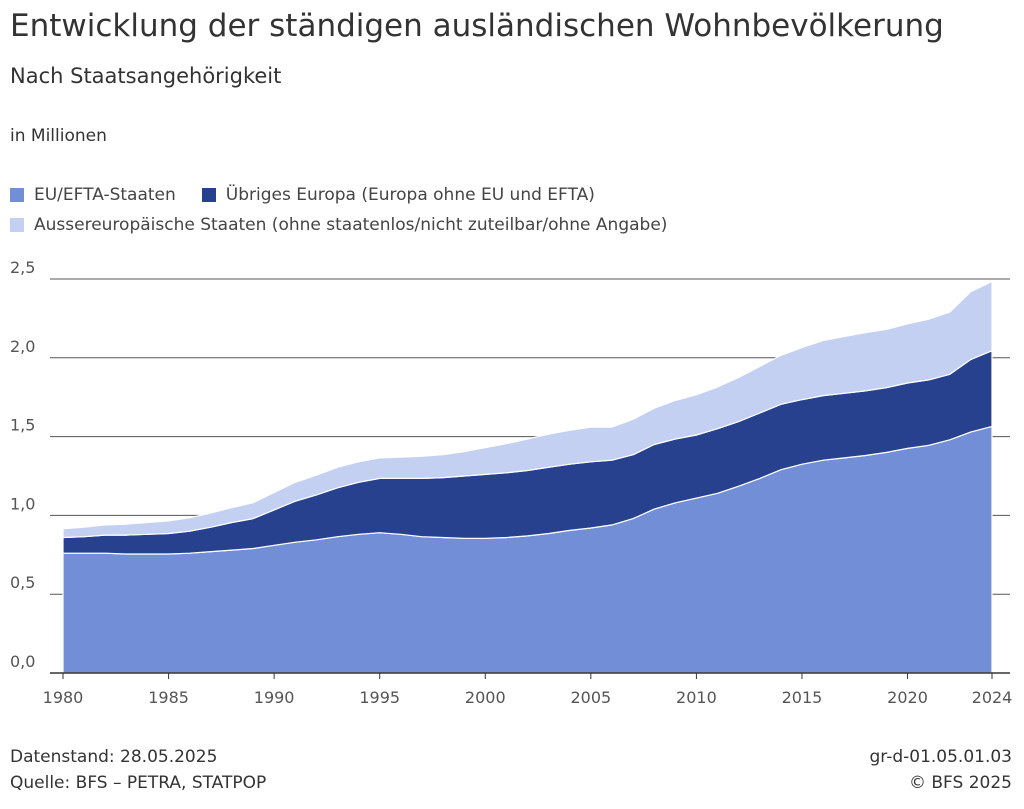 This screenshot has width=1024, height=809. Describe the element at coordinates (138, 783) in the screenshot. I see `data-source: Quelle: BFS – PETRA, STATPOP` at that location.